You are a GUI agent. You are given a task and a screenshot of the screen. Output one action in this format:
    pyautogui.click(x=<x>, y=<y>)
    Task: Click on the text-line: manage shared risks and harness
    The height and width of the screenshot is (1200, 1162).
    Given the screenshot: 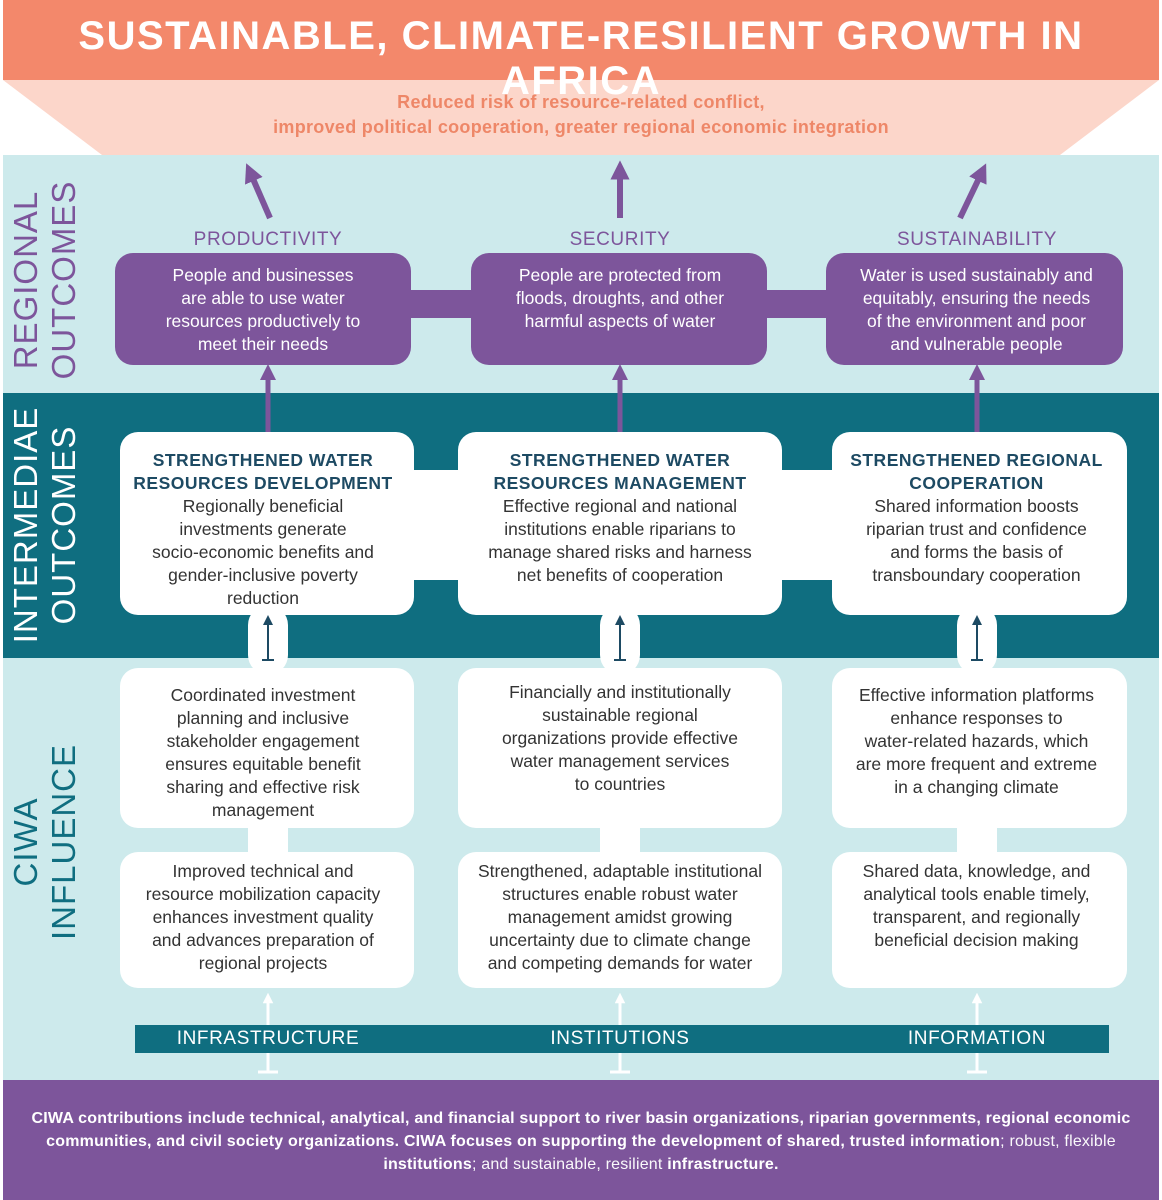 What is the action you would take?
    pyautogui.click(x=620, y=552)
    